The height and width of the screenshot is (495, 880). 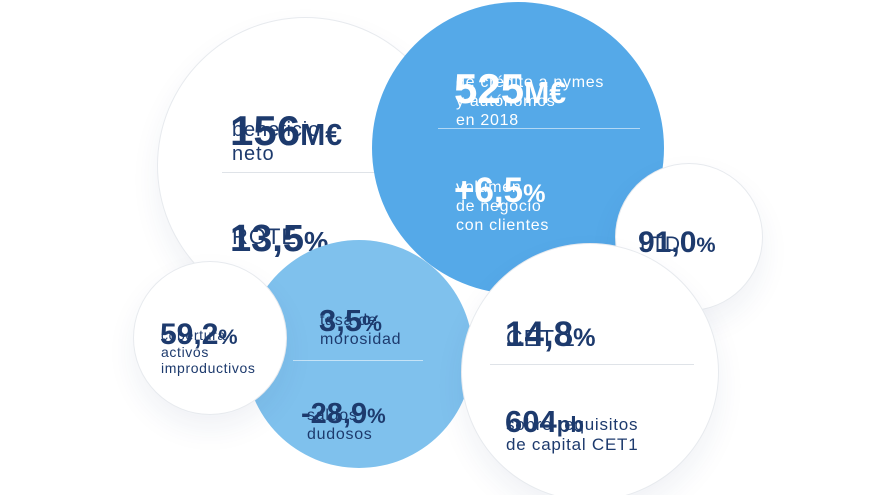 I want to click on cet1-number: 14,8, so click(x=539, y=334).